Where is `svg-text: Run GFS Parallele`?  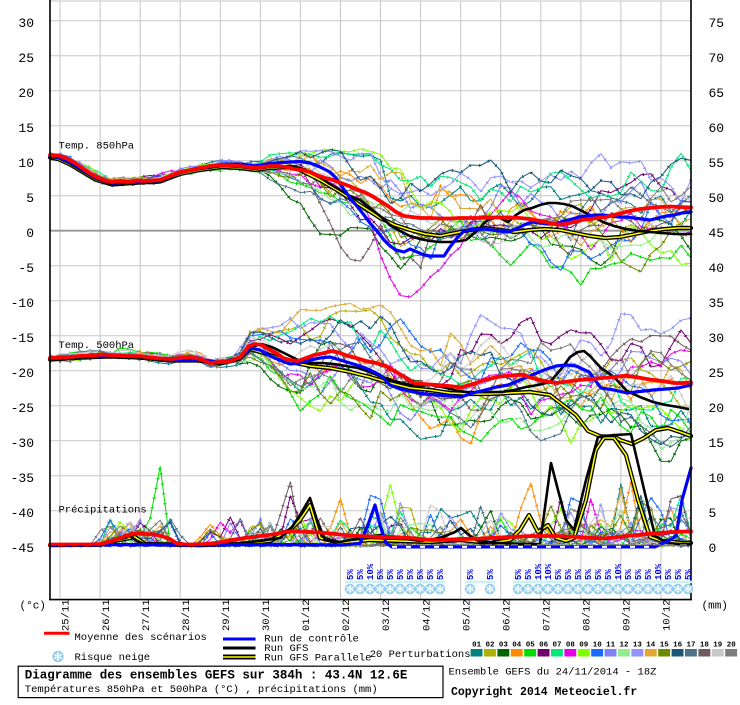 svg-text: Run GFS Parallele is located at coordinates (317, 659).